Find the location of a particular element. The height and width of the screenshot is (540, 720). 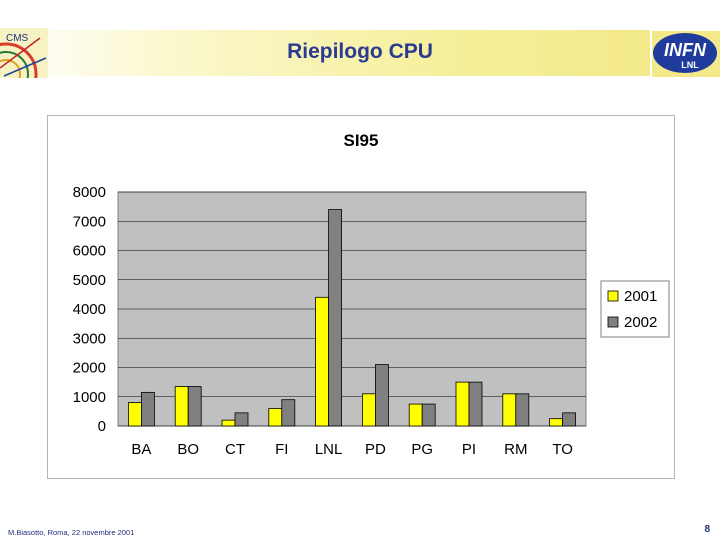

x-axis-tick-labels: BA BO CT FI LNL PD PG PI RM TO is located at coordinates (351, 449).